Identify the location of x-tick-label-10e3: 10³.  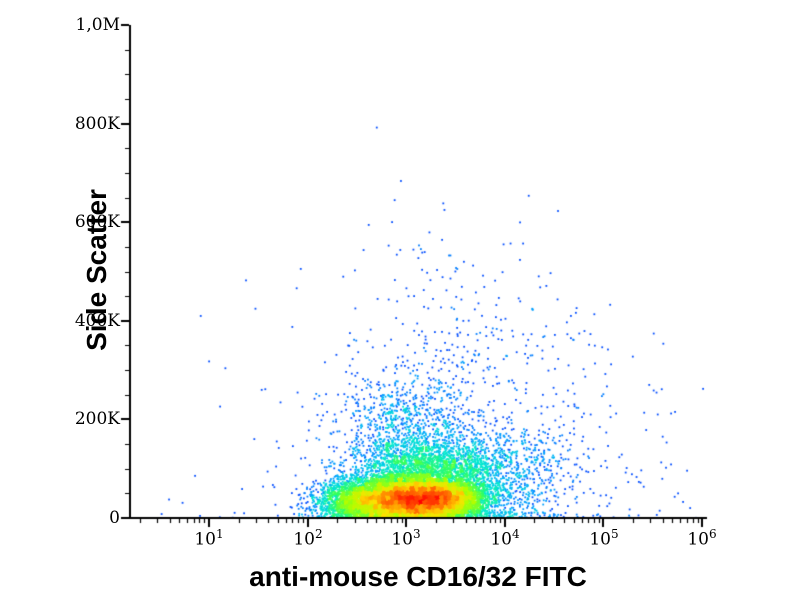
(406, 538).